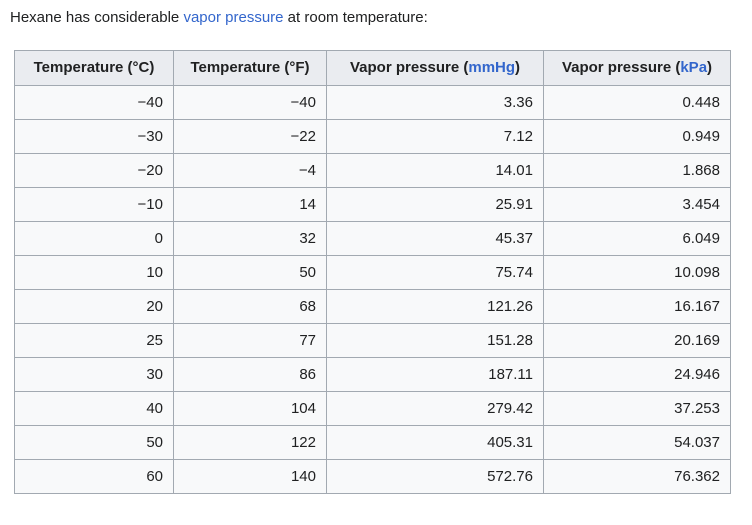 Image resolution: width=752 pixels, height=525 pixels. I want to click on table-row: 0 32 45.37 6.049, so click(372, 238).